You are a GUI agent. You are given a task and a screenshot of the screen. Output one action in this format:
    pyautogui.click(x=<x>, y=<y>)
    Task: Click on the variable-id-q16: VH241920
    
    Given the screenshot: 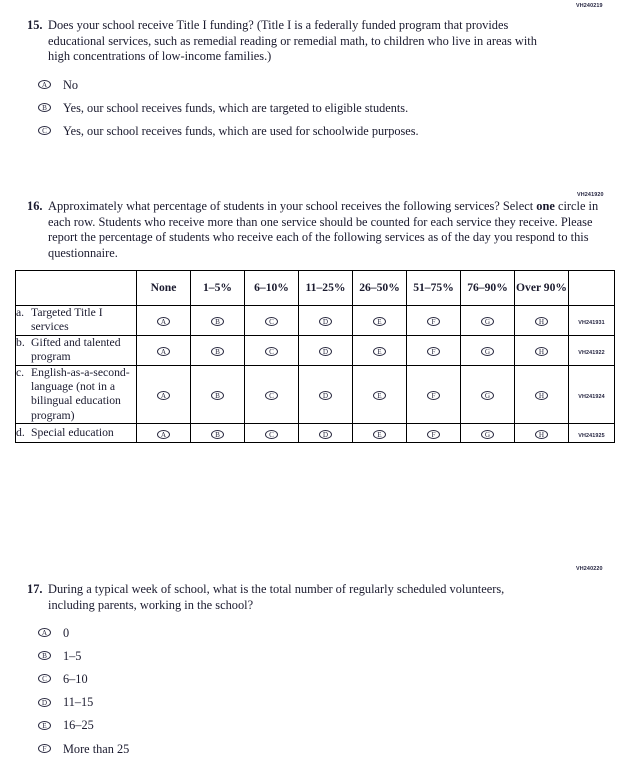 What is the action you would take?
    pyautogui.click(x=590, y=195)
    